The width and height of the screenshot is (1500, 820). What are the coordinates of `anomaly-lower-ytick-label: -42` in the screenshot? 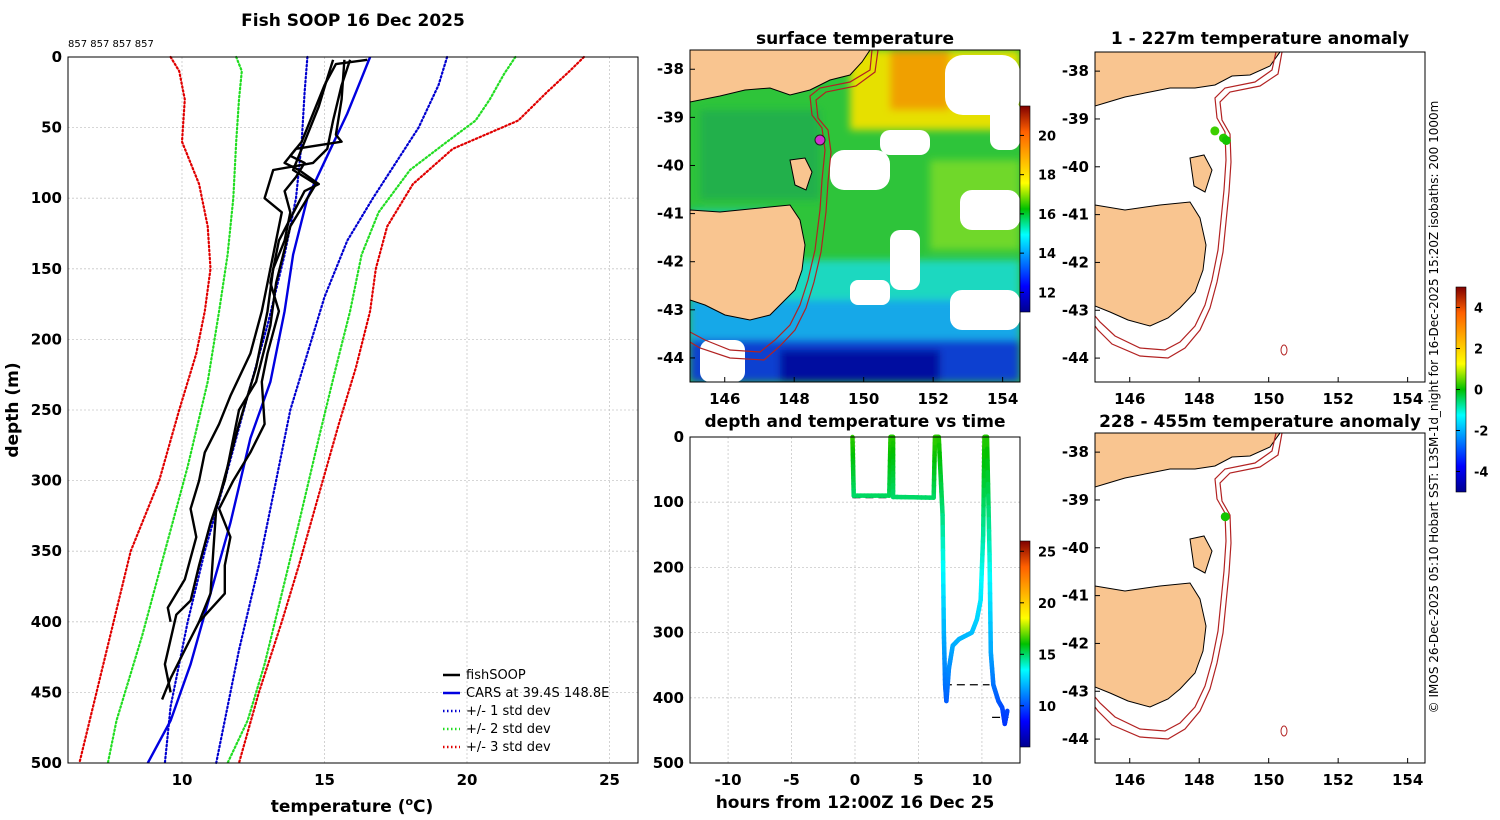 It's located at (1075, 643).